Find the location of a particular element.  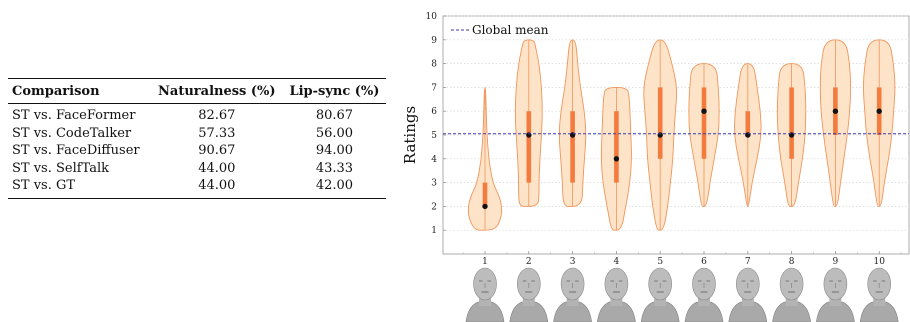

cell-lip-sync: 94.00 is located at coordinates (334, 150).